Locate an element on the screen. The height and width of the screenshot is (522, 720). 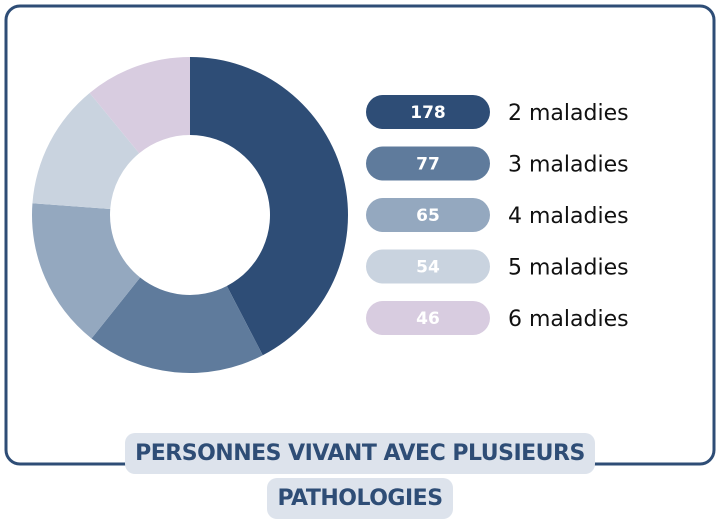
legend-label: 3 maladies is located at coordinates (568, 165).